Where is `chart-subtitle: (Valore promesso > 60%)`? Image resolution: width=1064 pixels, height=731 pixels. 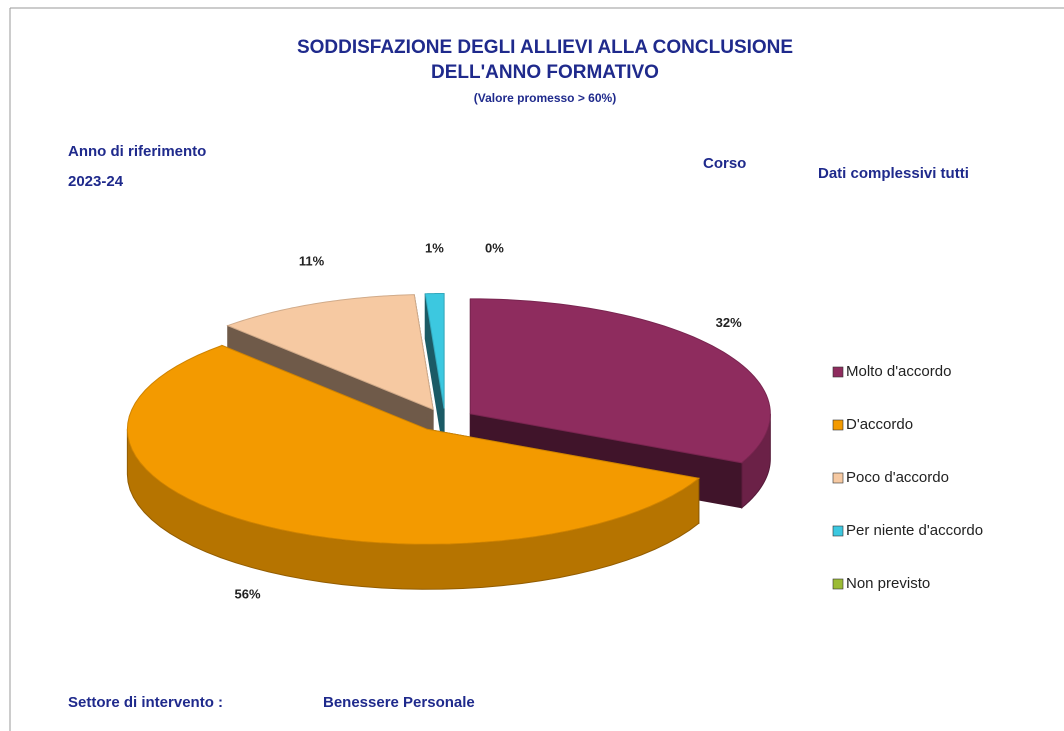
chart-subtitle: (Valore promesso > 60%) is located at coordinates (545, 98).